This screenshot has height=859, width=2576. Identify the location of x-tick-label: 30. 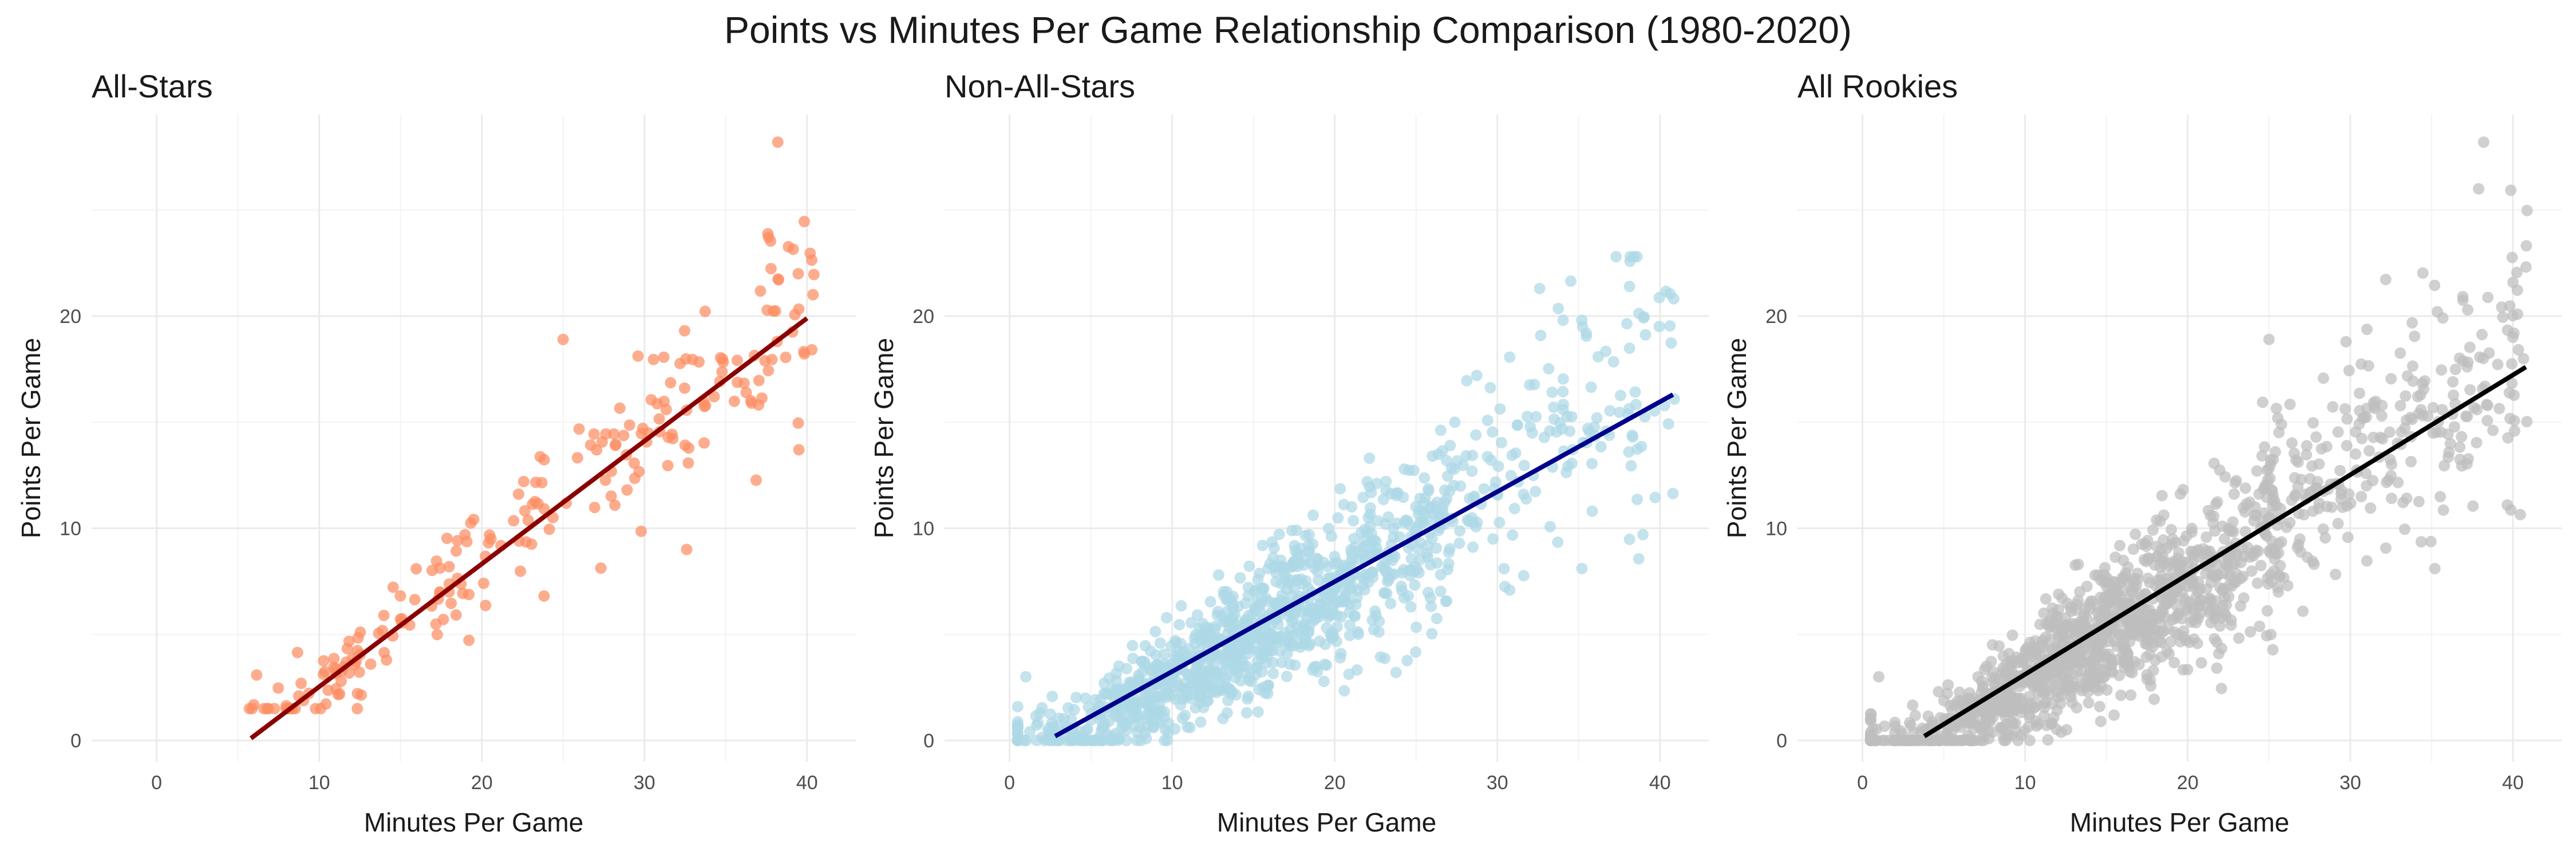
(644, 783).